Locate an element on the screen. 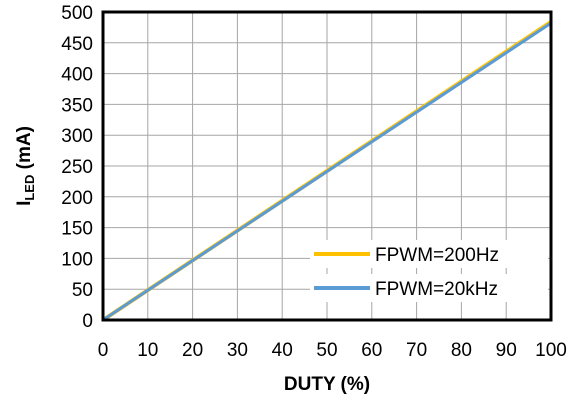 Image resolution: width=574 pixels, height=400 pixels. legend: FPWM=200Hz FPWM=20kHz is located at coordinates (429, 271).